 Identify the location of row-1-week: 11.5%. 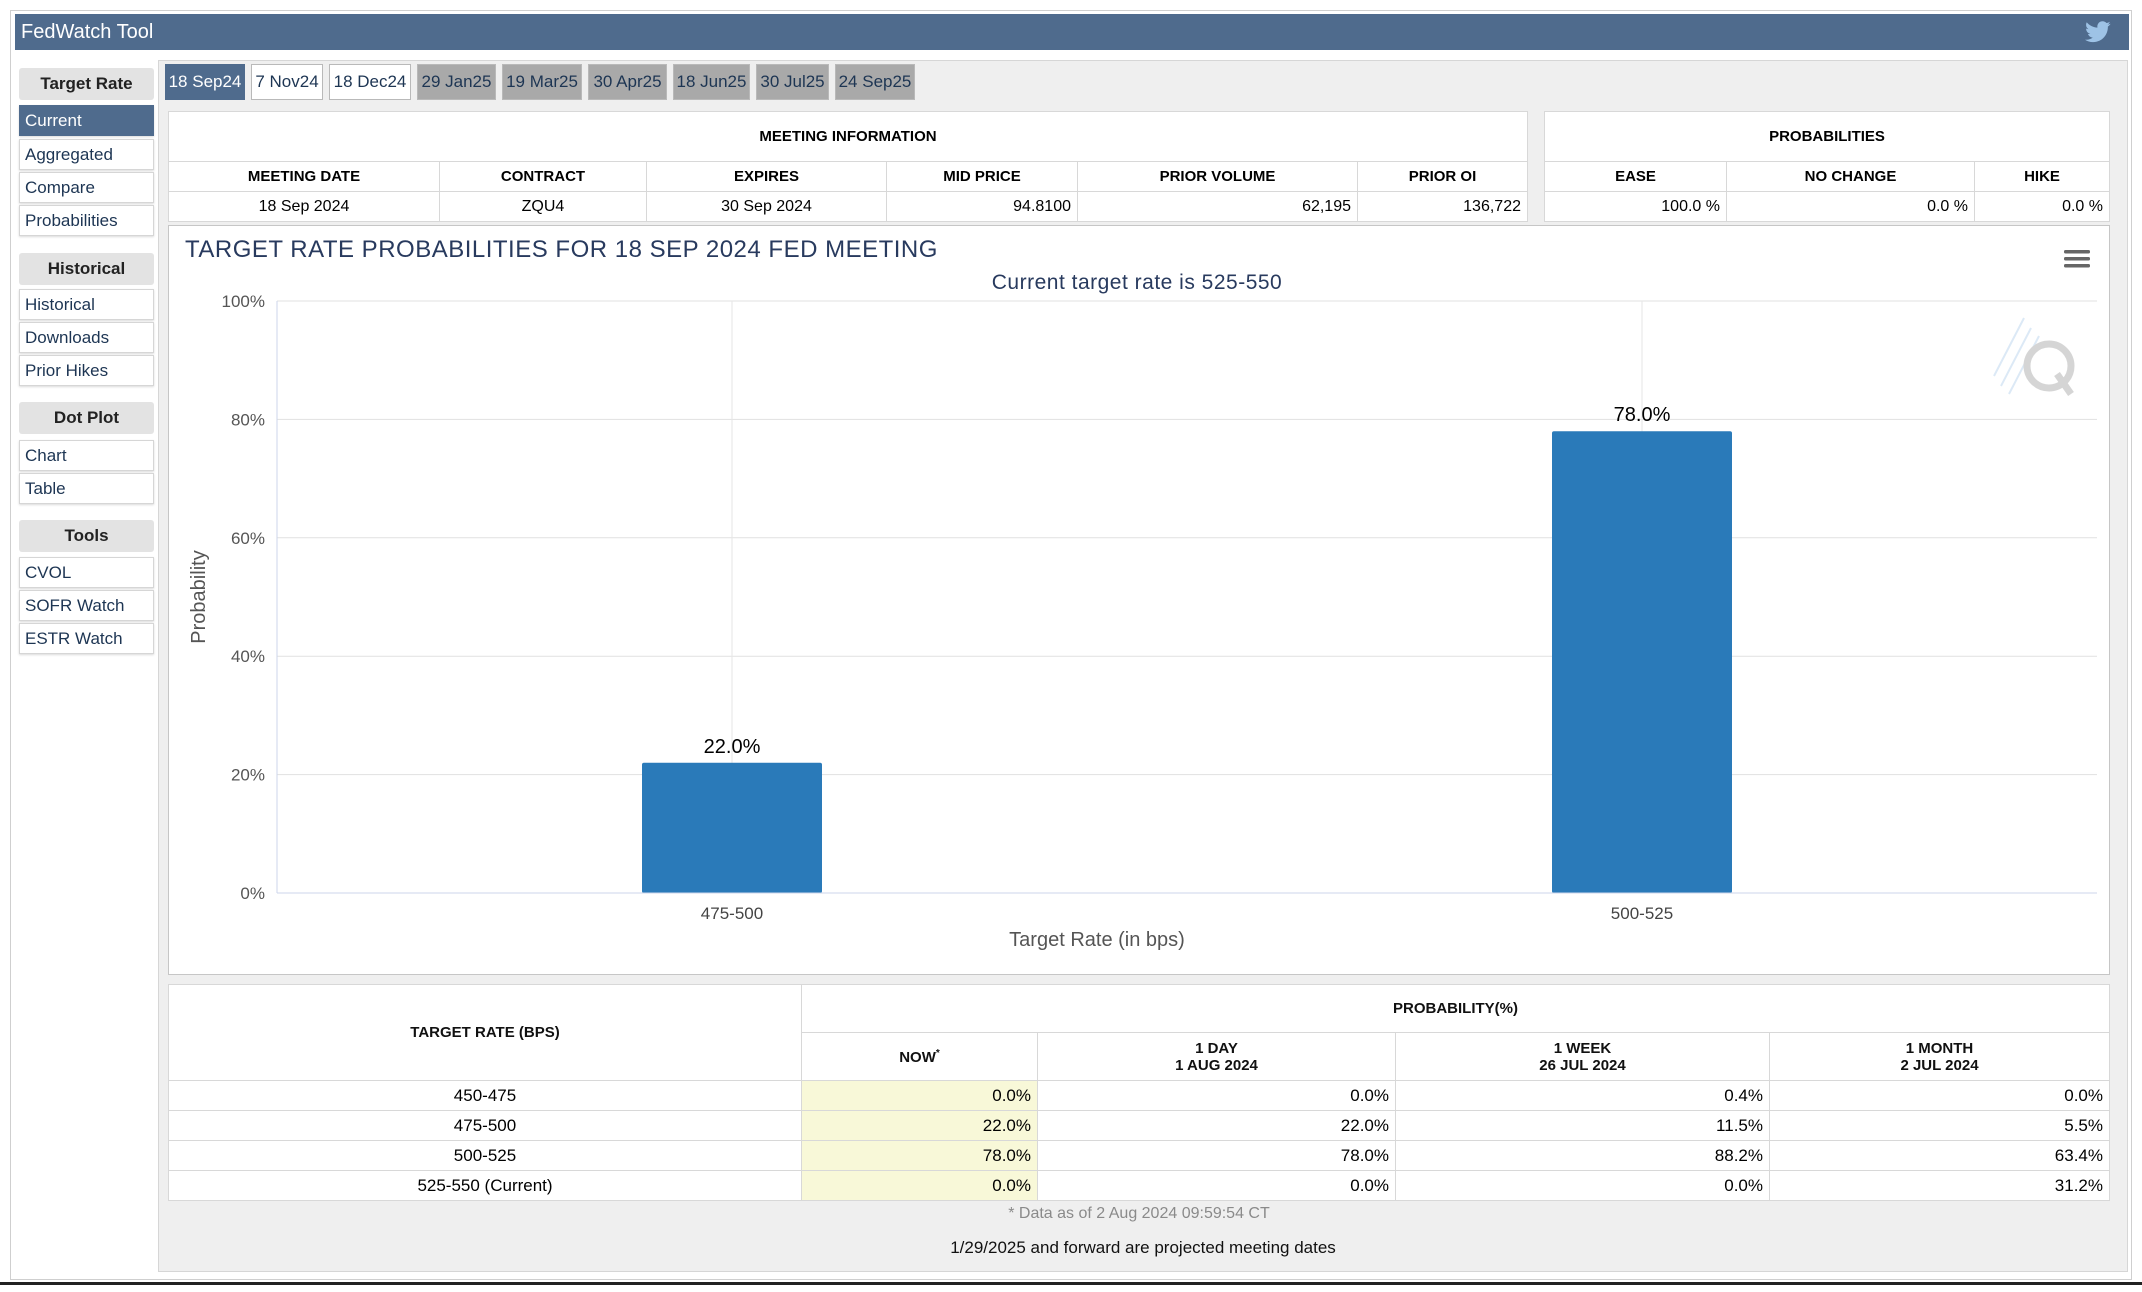
(1582, 1125).